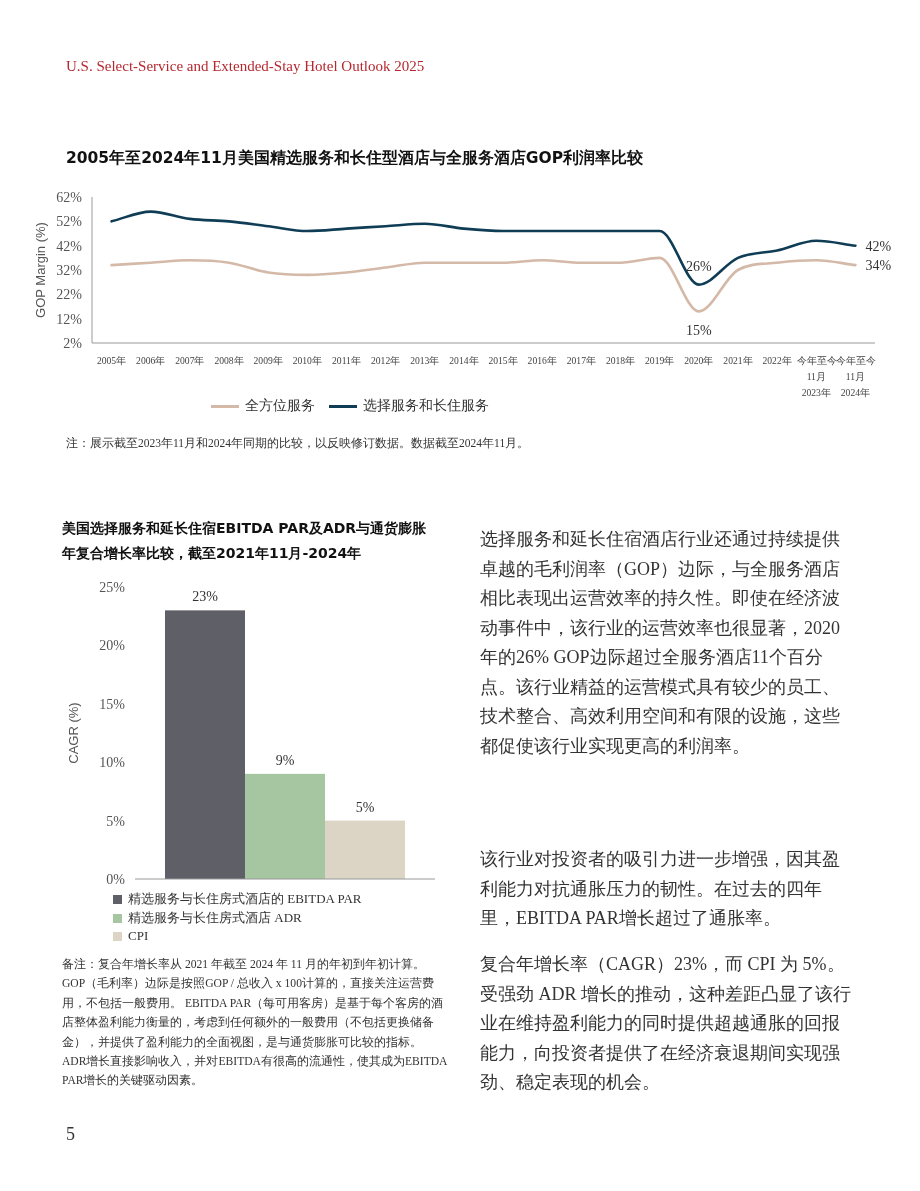 Image resolution: width=920 pixels, height=1191 pixels. What do you see at coordinates (280, 406) in the screenshot?
I see `legend-label: 全方位服务` at bounding box center [280, 406].